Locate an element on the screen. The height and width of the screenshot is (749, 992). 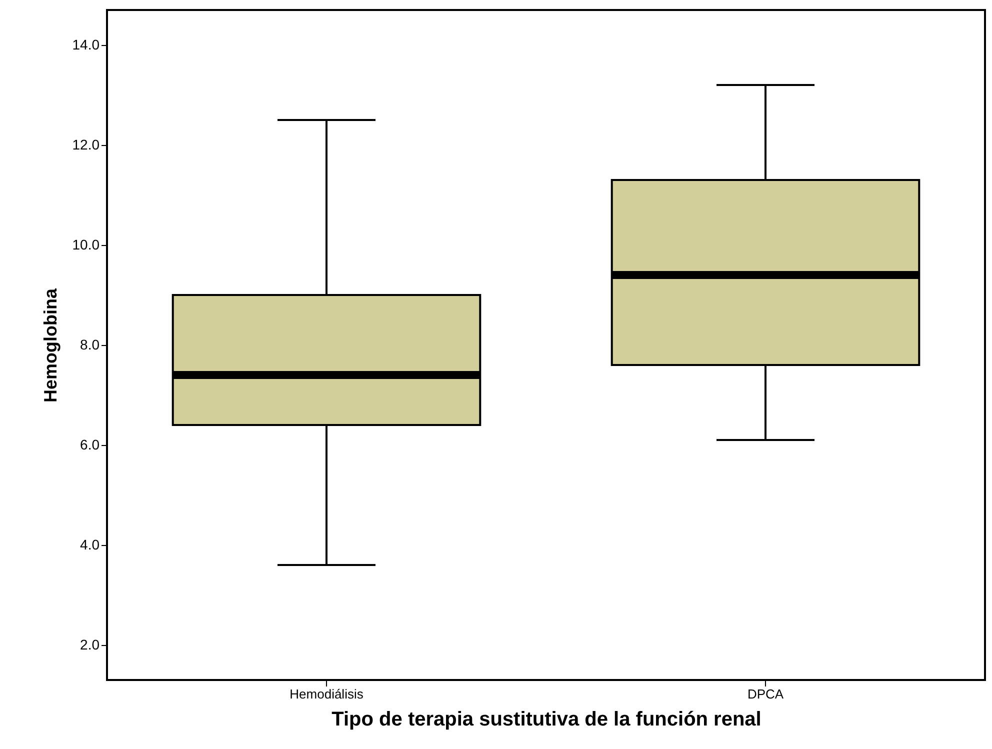
x-tick-label: Hemodiálisis is located at coordinates (327, 694).